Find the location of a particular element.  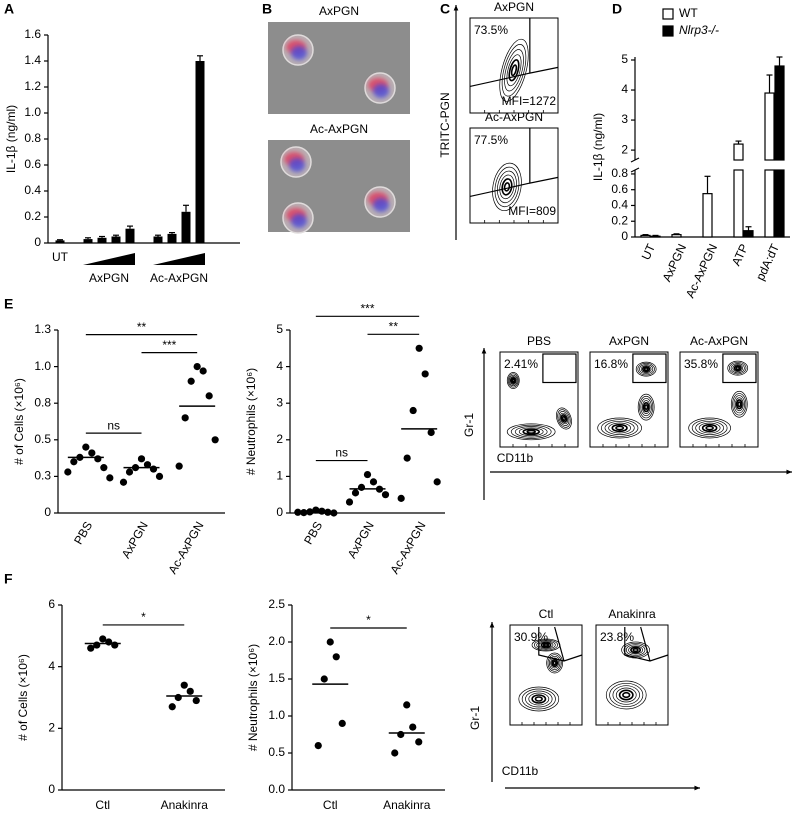

x-tick-label: ATP is located at coordinates (740, 255).